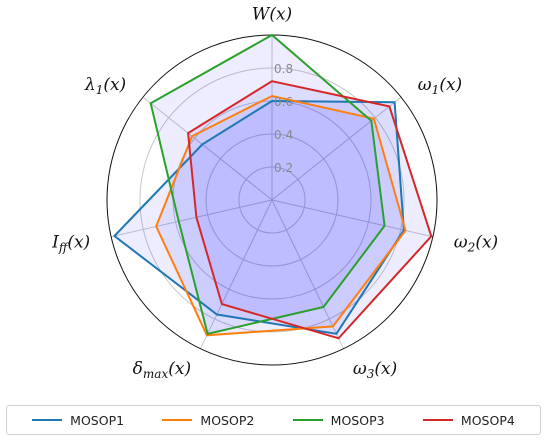 Image resolution: width=550 pixels, height=444 pixels. What do you see at coordinates (177, 420) in the screenshot?
I see `legend-swatch-mosop2` at bounding box center [177, 420].